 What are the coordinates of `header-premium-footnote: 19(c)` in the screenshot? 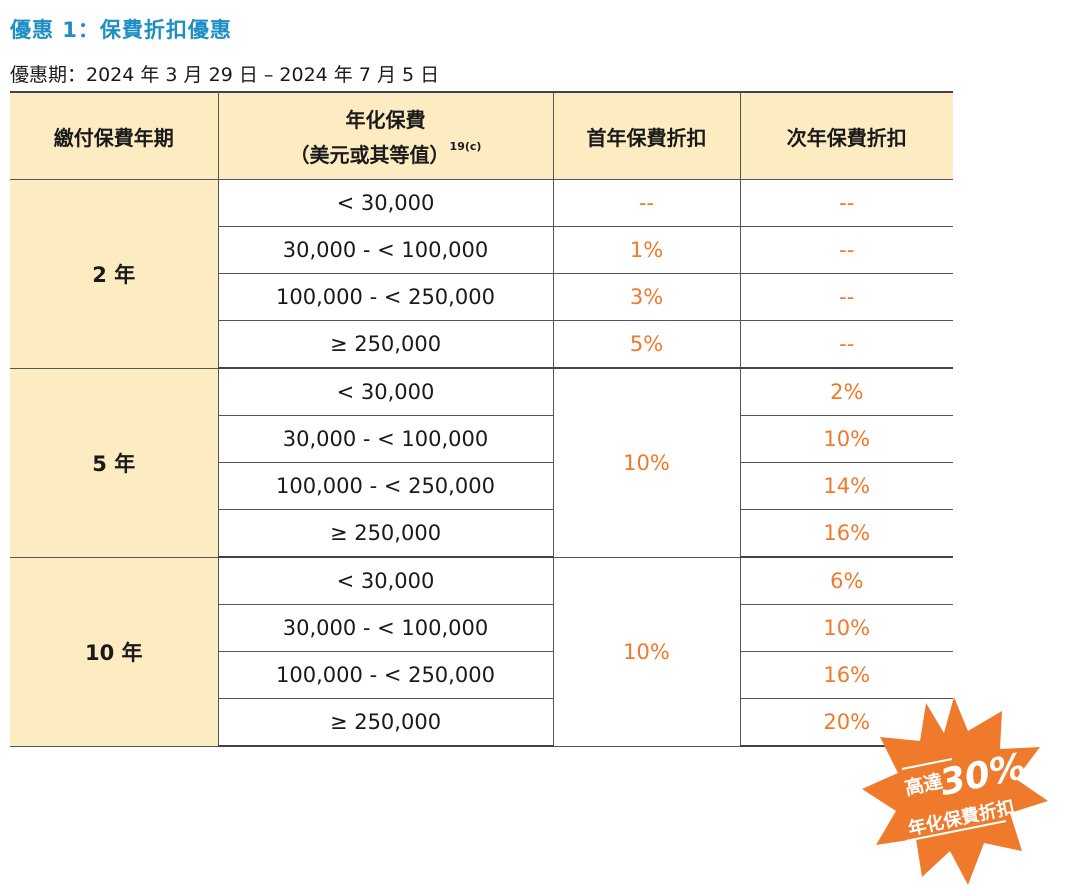 It's located at (465, 147).